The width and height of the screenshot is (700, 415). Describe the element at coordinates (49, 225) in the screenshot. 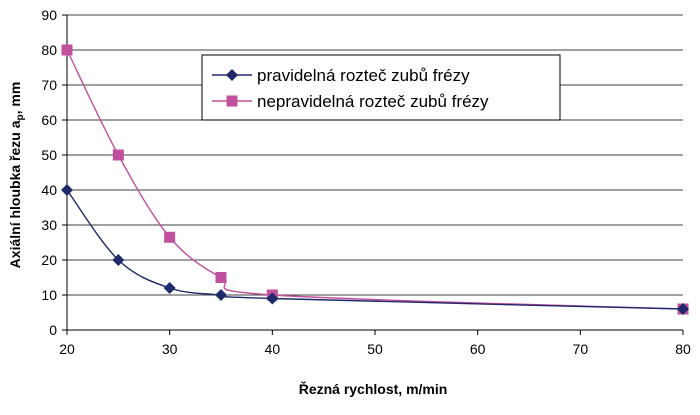

I see `y-tick-label: 30` at that location.